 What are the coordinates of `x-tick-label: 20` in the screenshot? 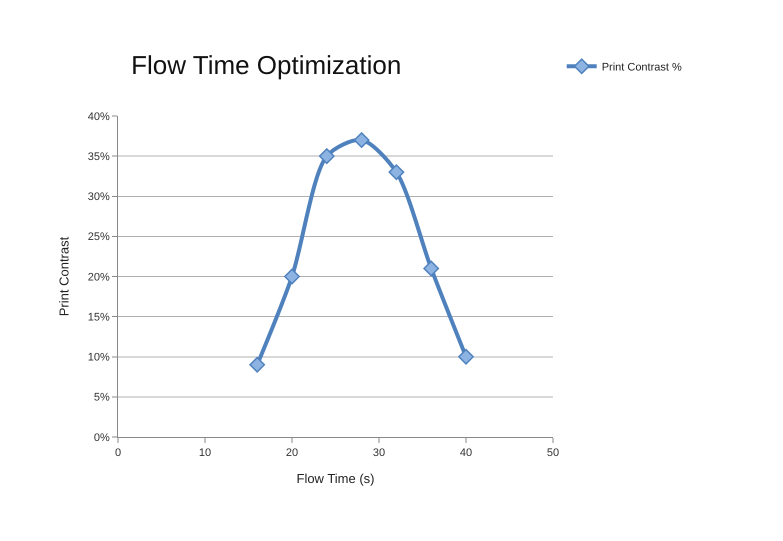 It's located at (292, 453).